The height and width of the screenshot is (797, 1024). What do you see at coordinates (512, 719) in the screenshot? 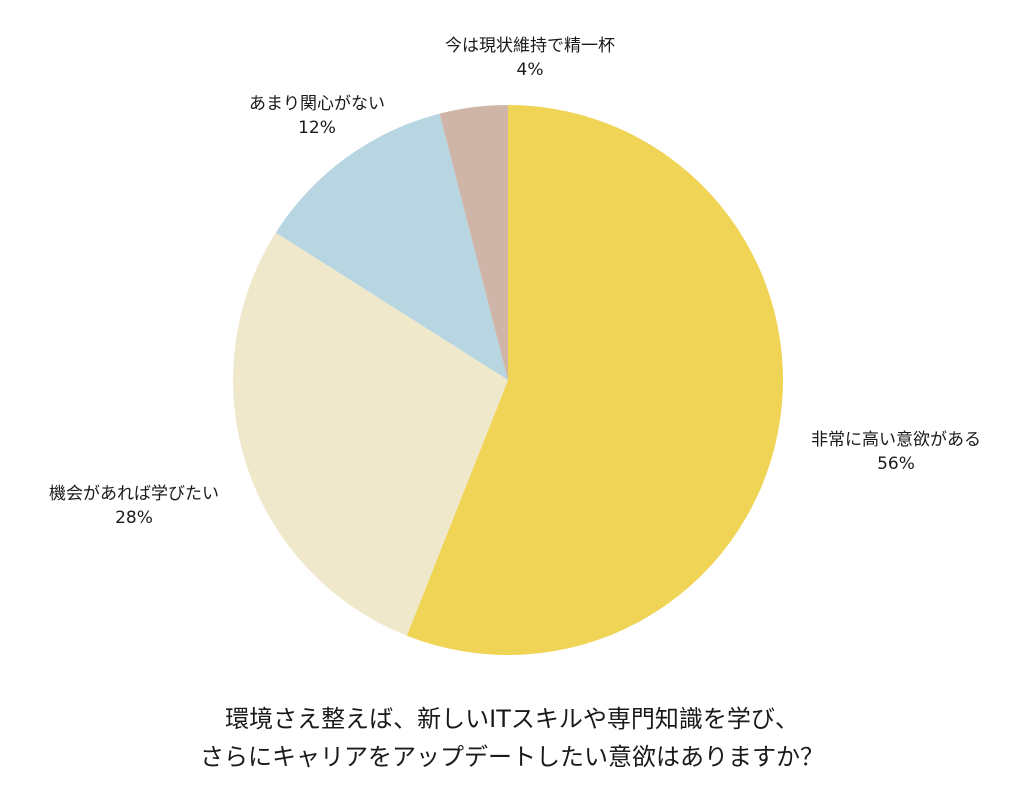
I see `title-line-1: 環境さえ整えば、新しいITスキルや専門知識を学び、` at bounding box center [512, 719].